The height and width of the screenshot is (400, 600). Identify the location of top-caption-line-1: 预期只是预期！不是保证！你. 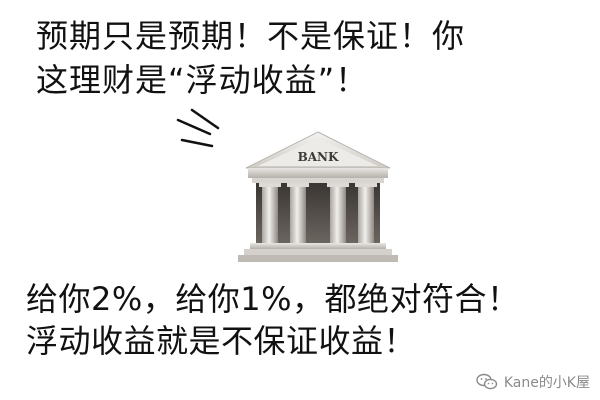
(251, 36).